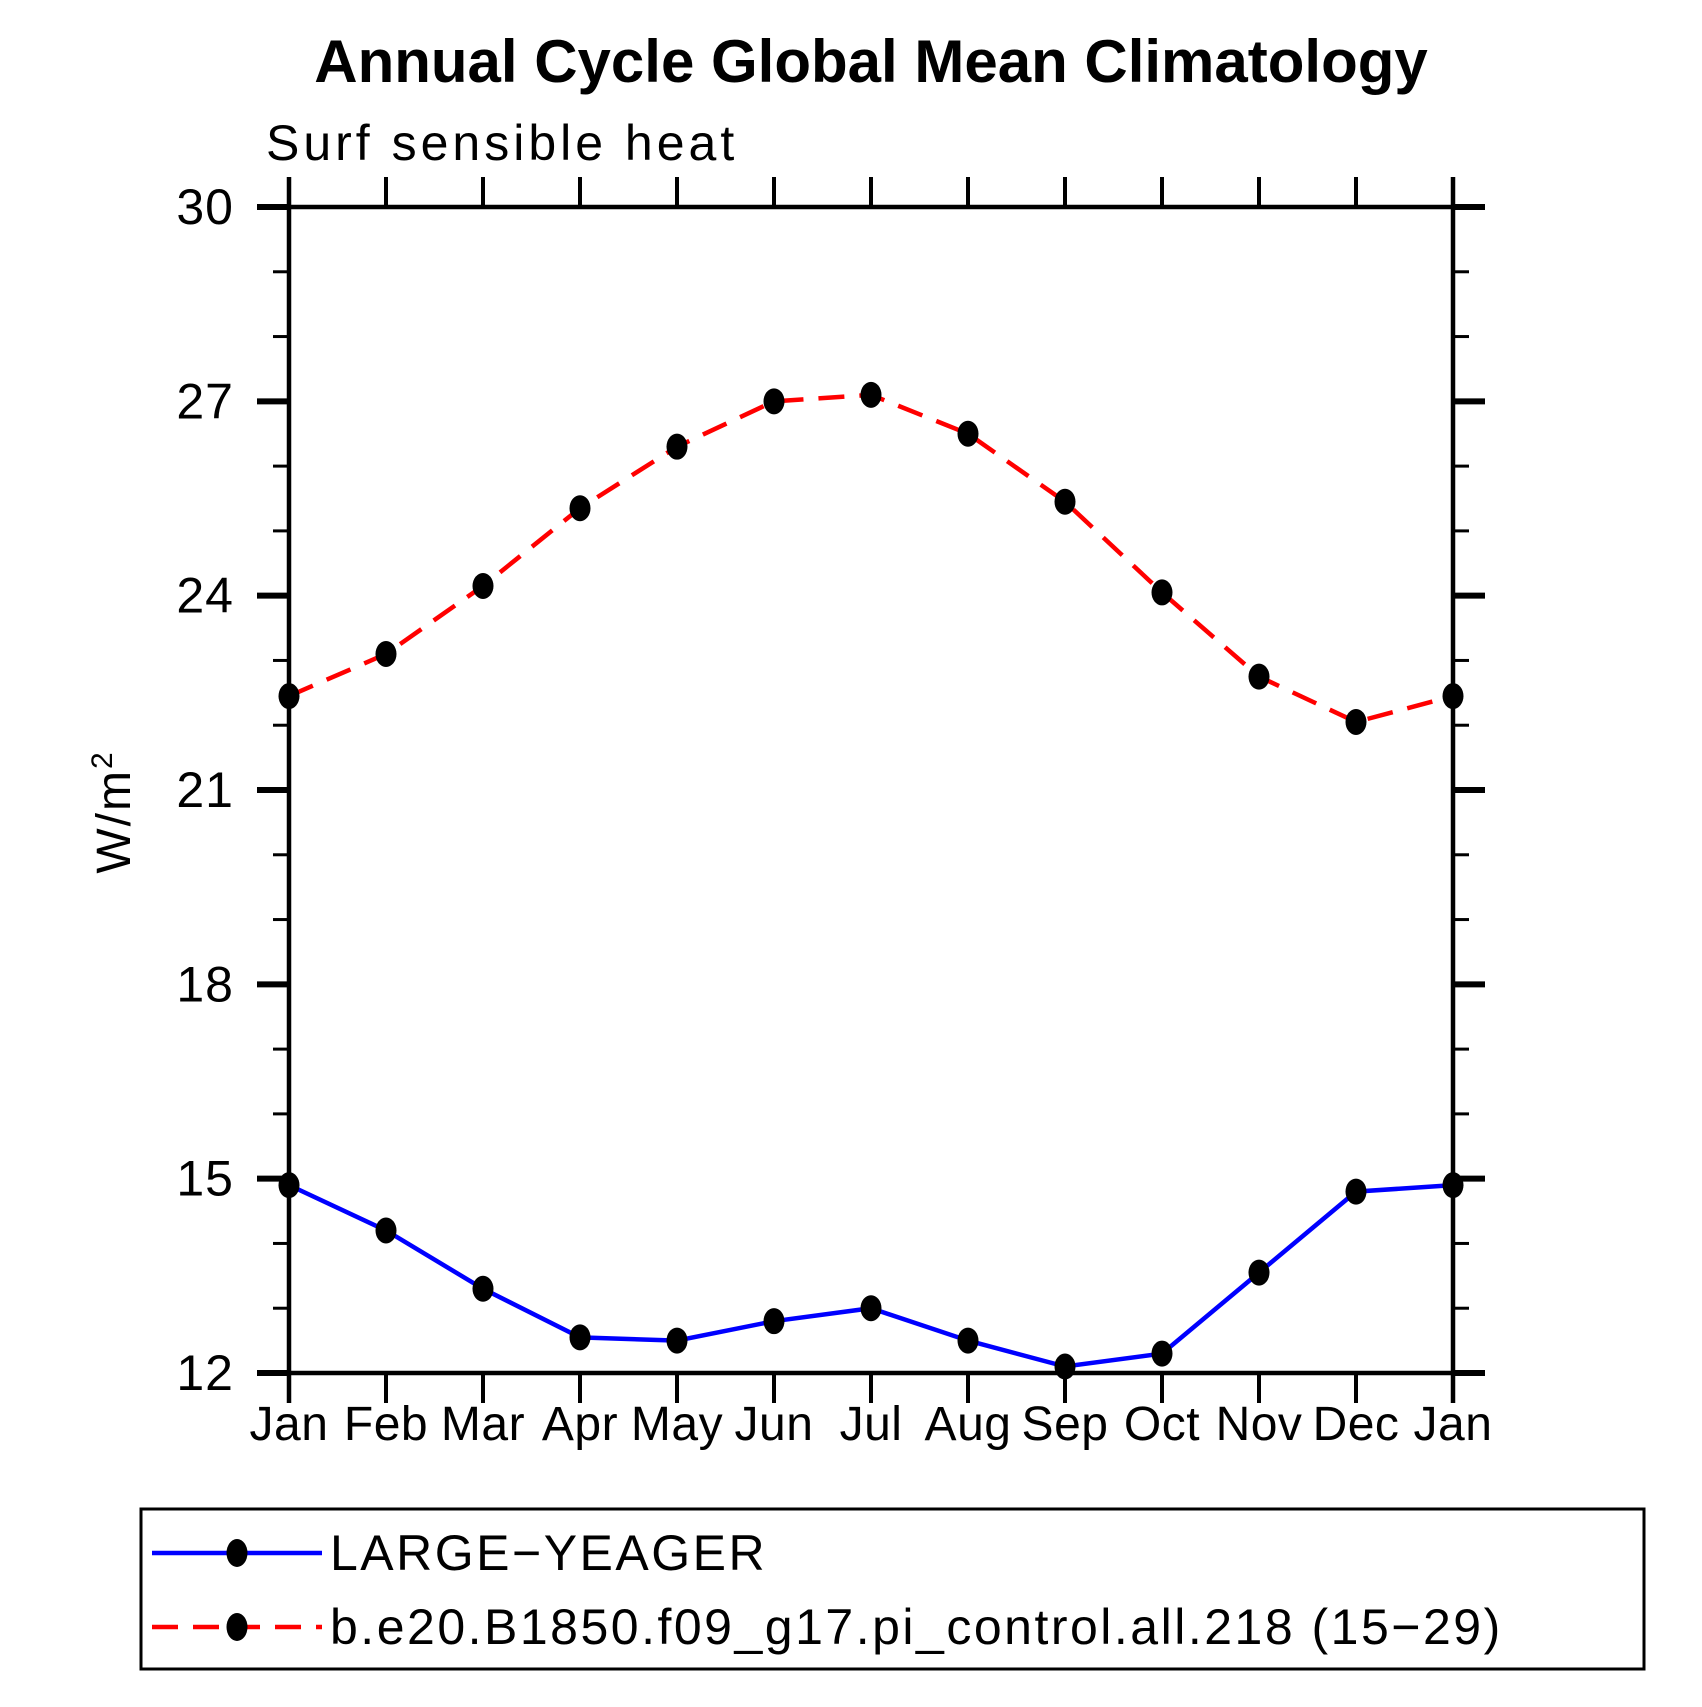  I want to click on legend-box, so click(892, 1589).